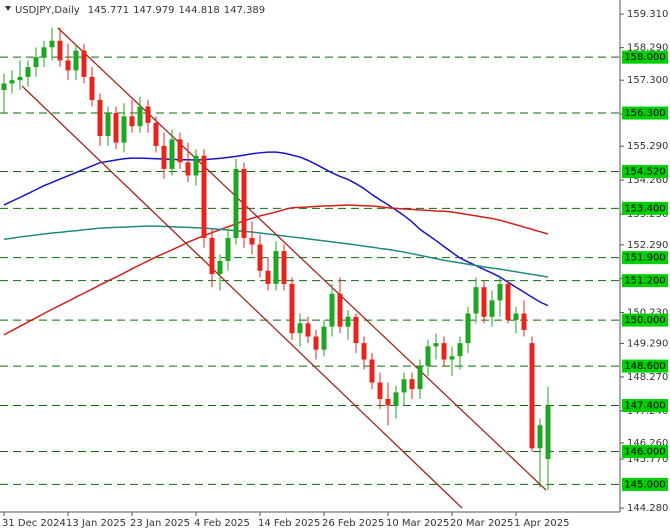  What do you see at coordinates (644, 484) in the screenshot?
I see `level-label: 145.000` at bounding box center [644, 484].